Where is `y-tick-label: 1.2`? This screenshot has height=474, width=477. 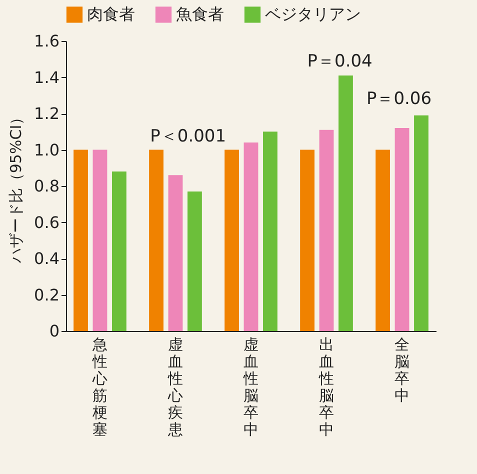
y-tick-label: 1.2 is located at coordinates (47, 113).